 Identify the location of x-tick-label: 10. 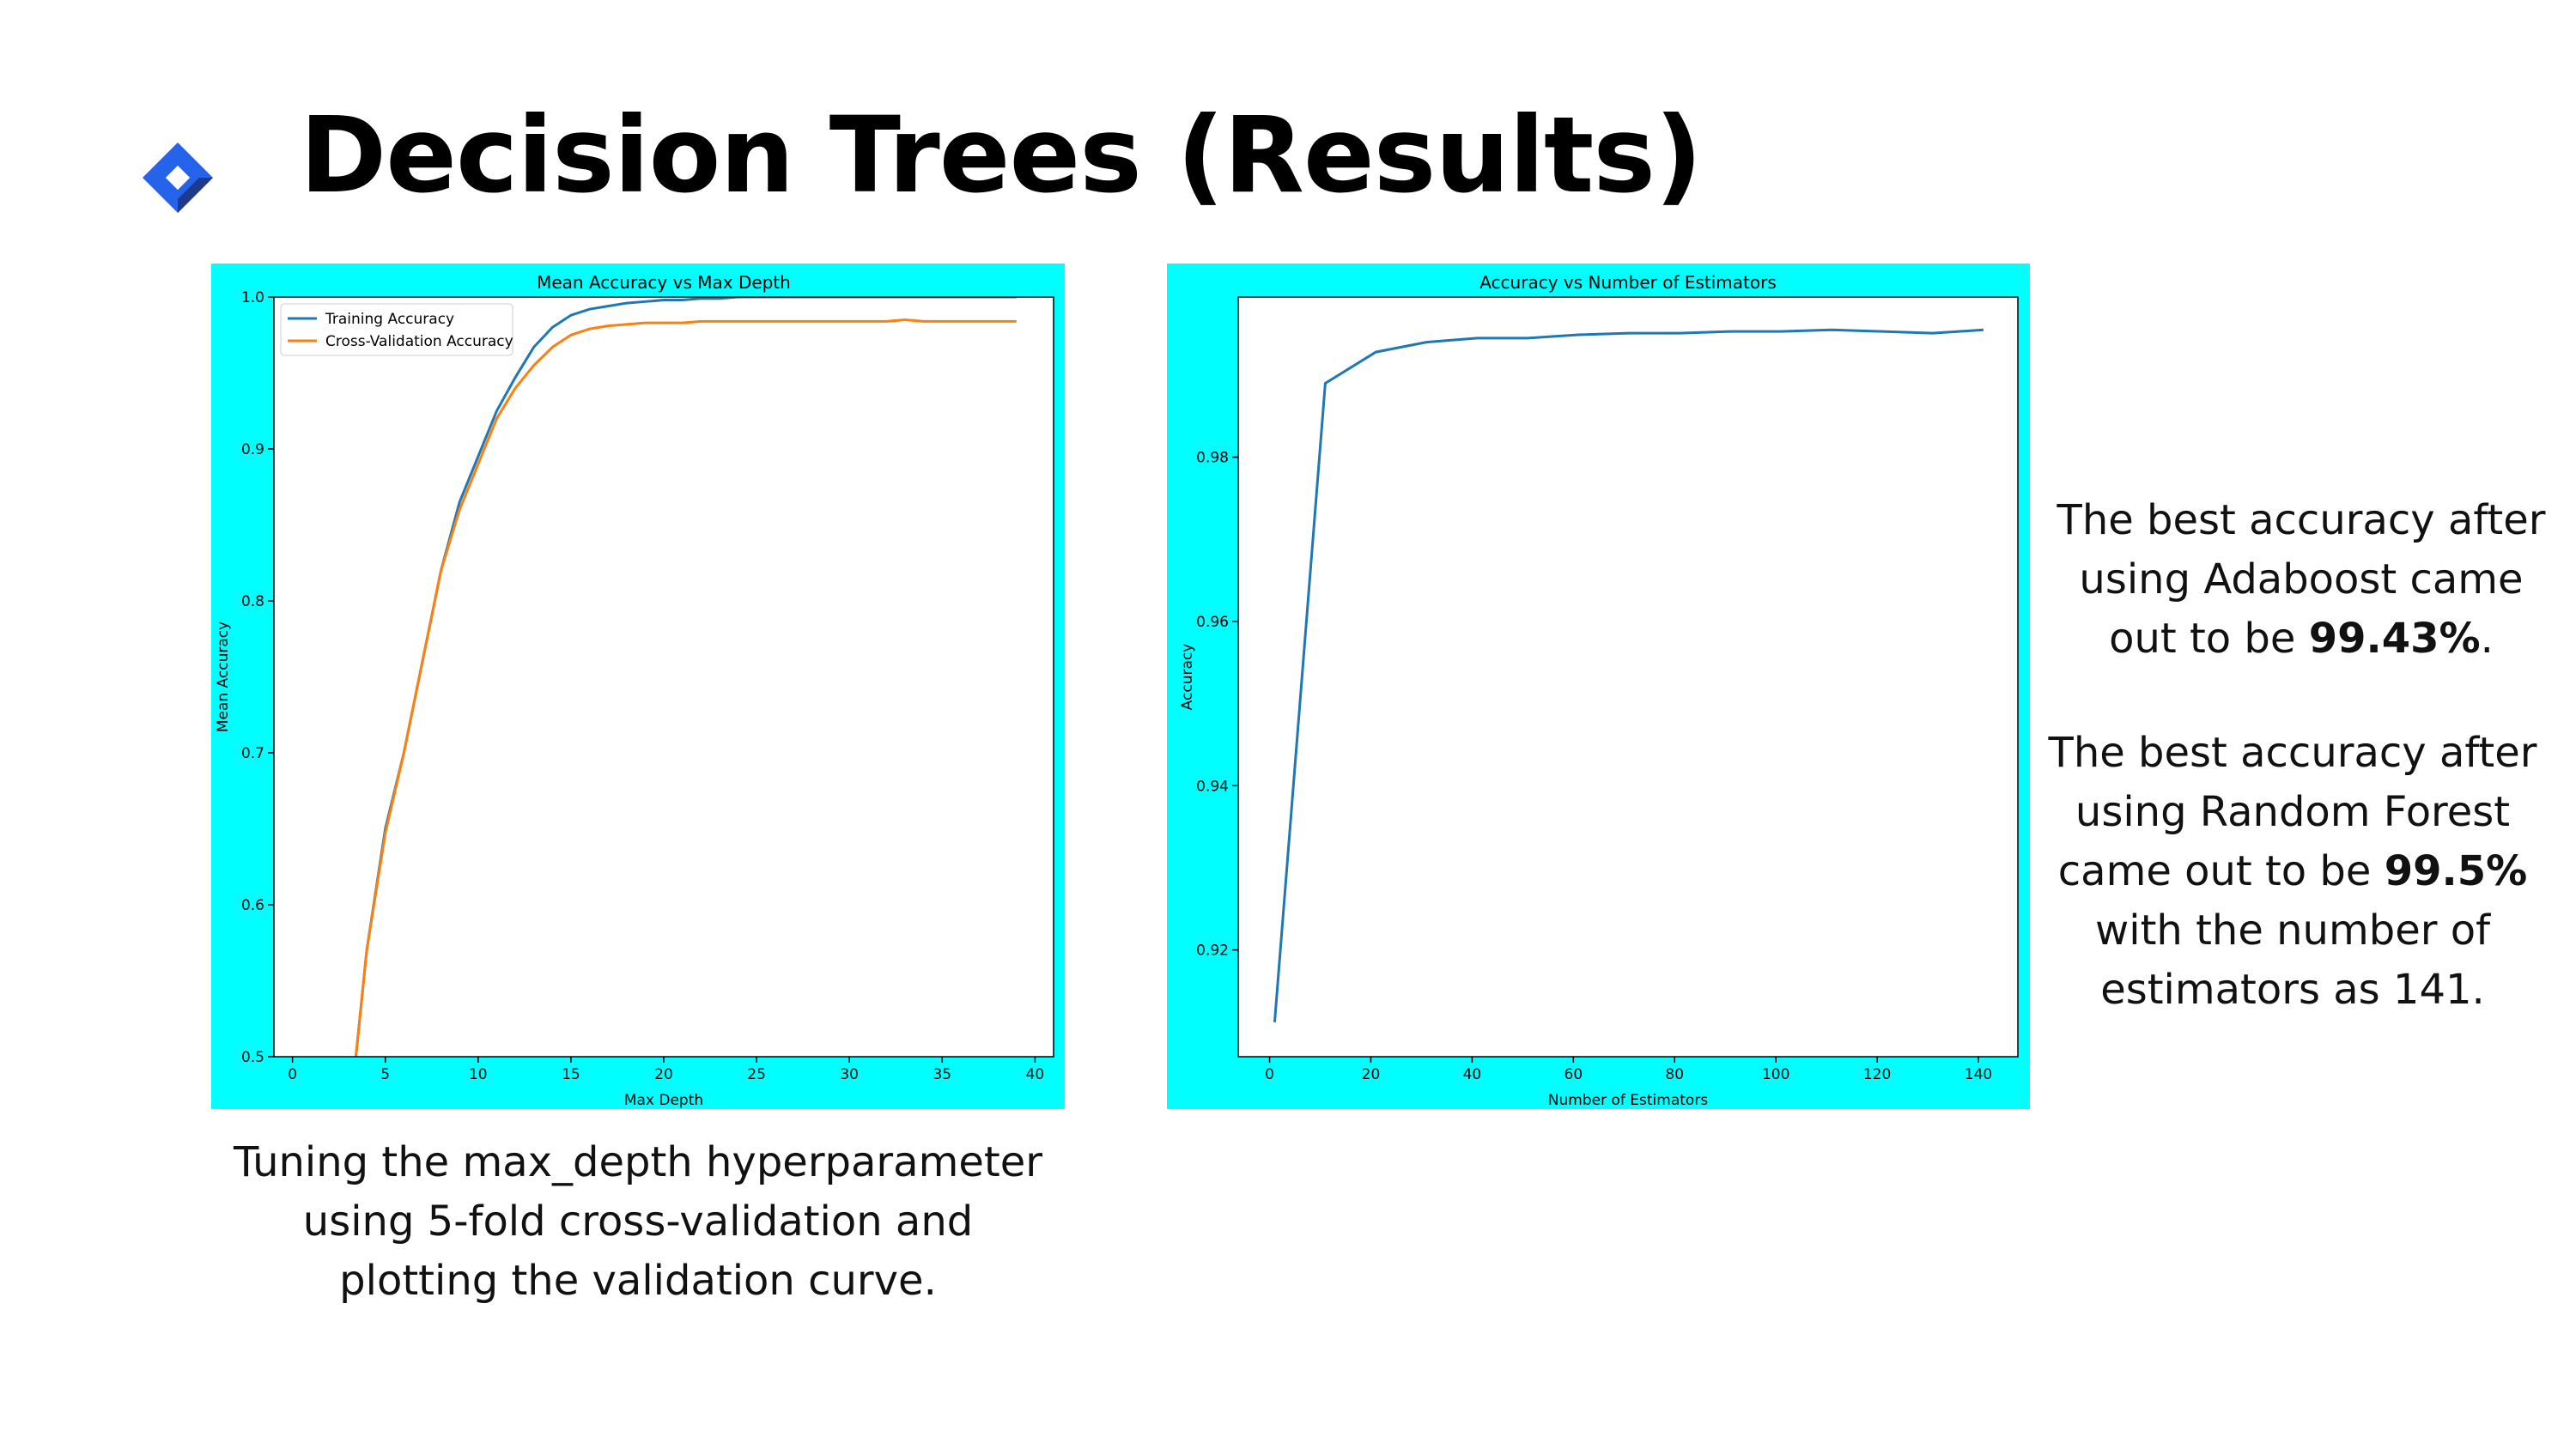
(479, 1074).